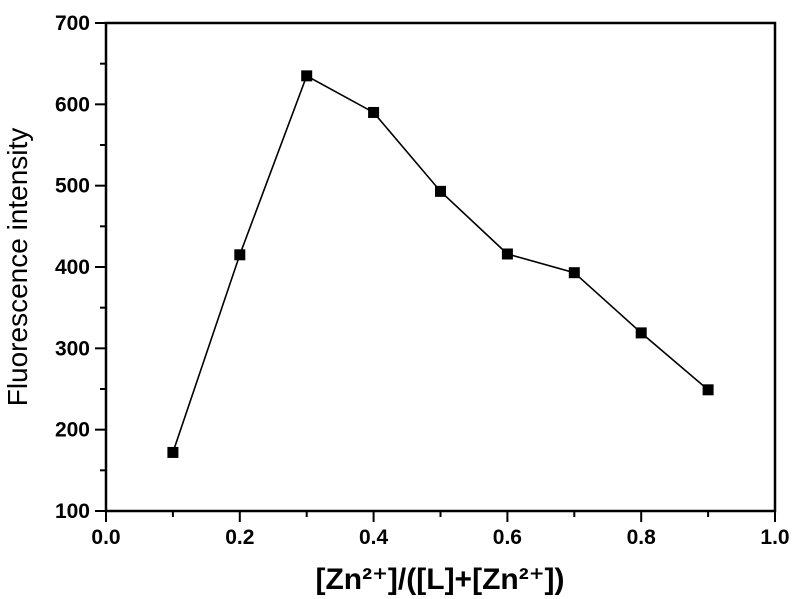 This screenshot has height=599, width=800. What do you see at coordinates (17, 267) in the screenshot?
I see `y-axis-title: Fluorescence intensity` at bounding box center [17, 267].